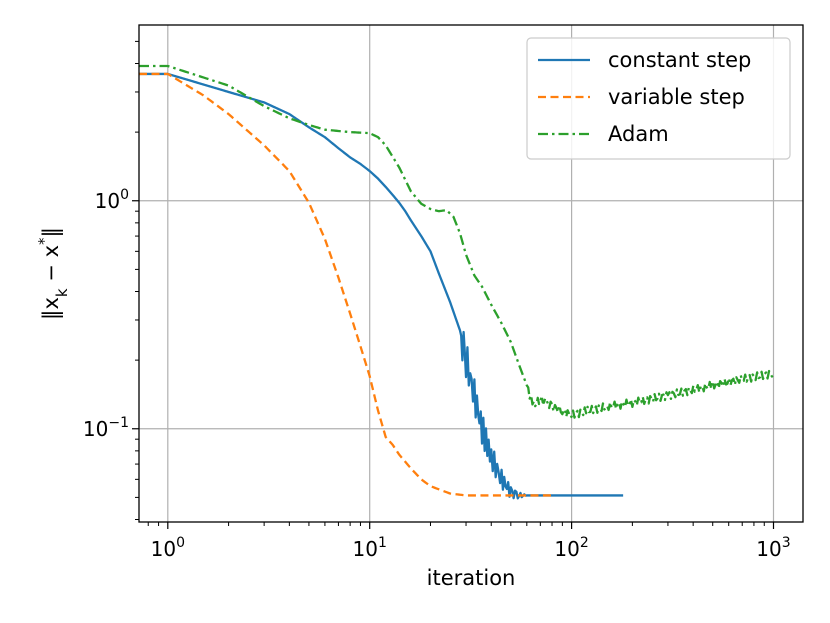 This screenshot has width=830, height=623. What do you see at coordinates (773, 548) in the screenshot?
I see `x-tick-label: 10³` at bounding box center [773, 548].